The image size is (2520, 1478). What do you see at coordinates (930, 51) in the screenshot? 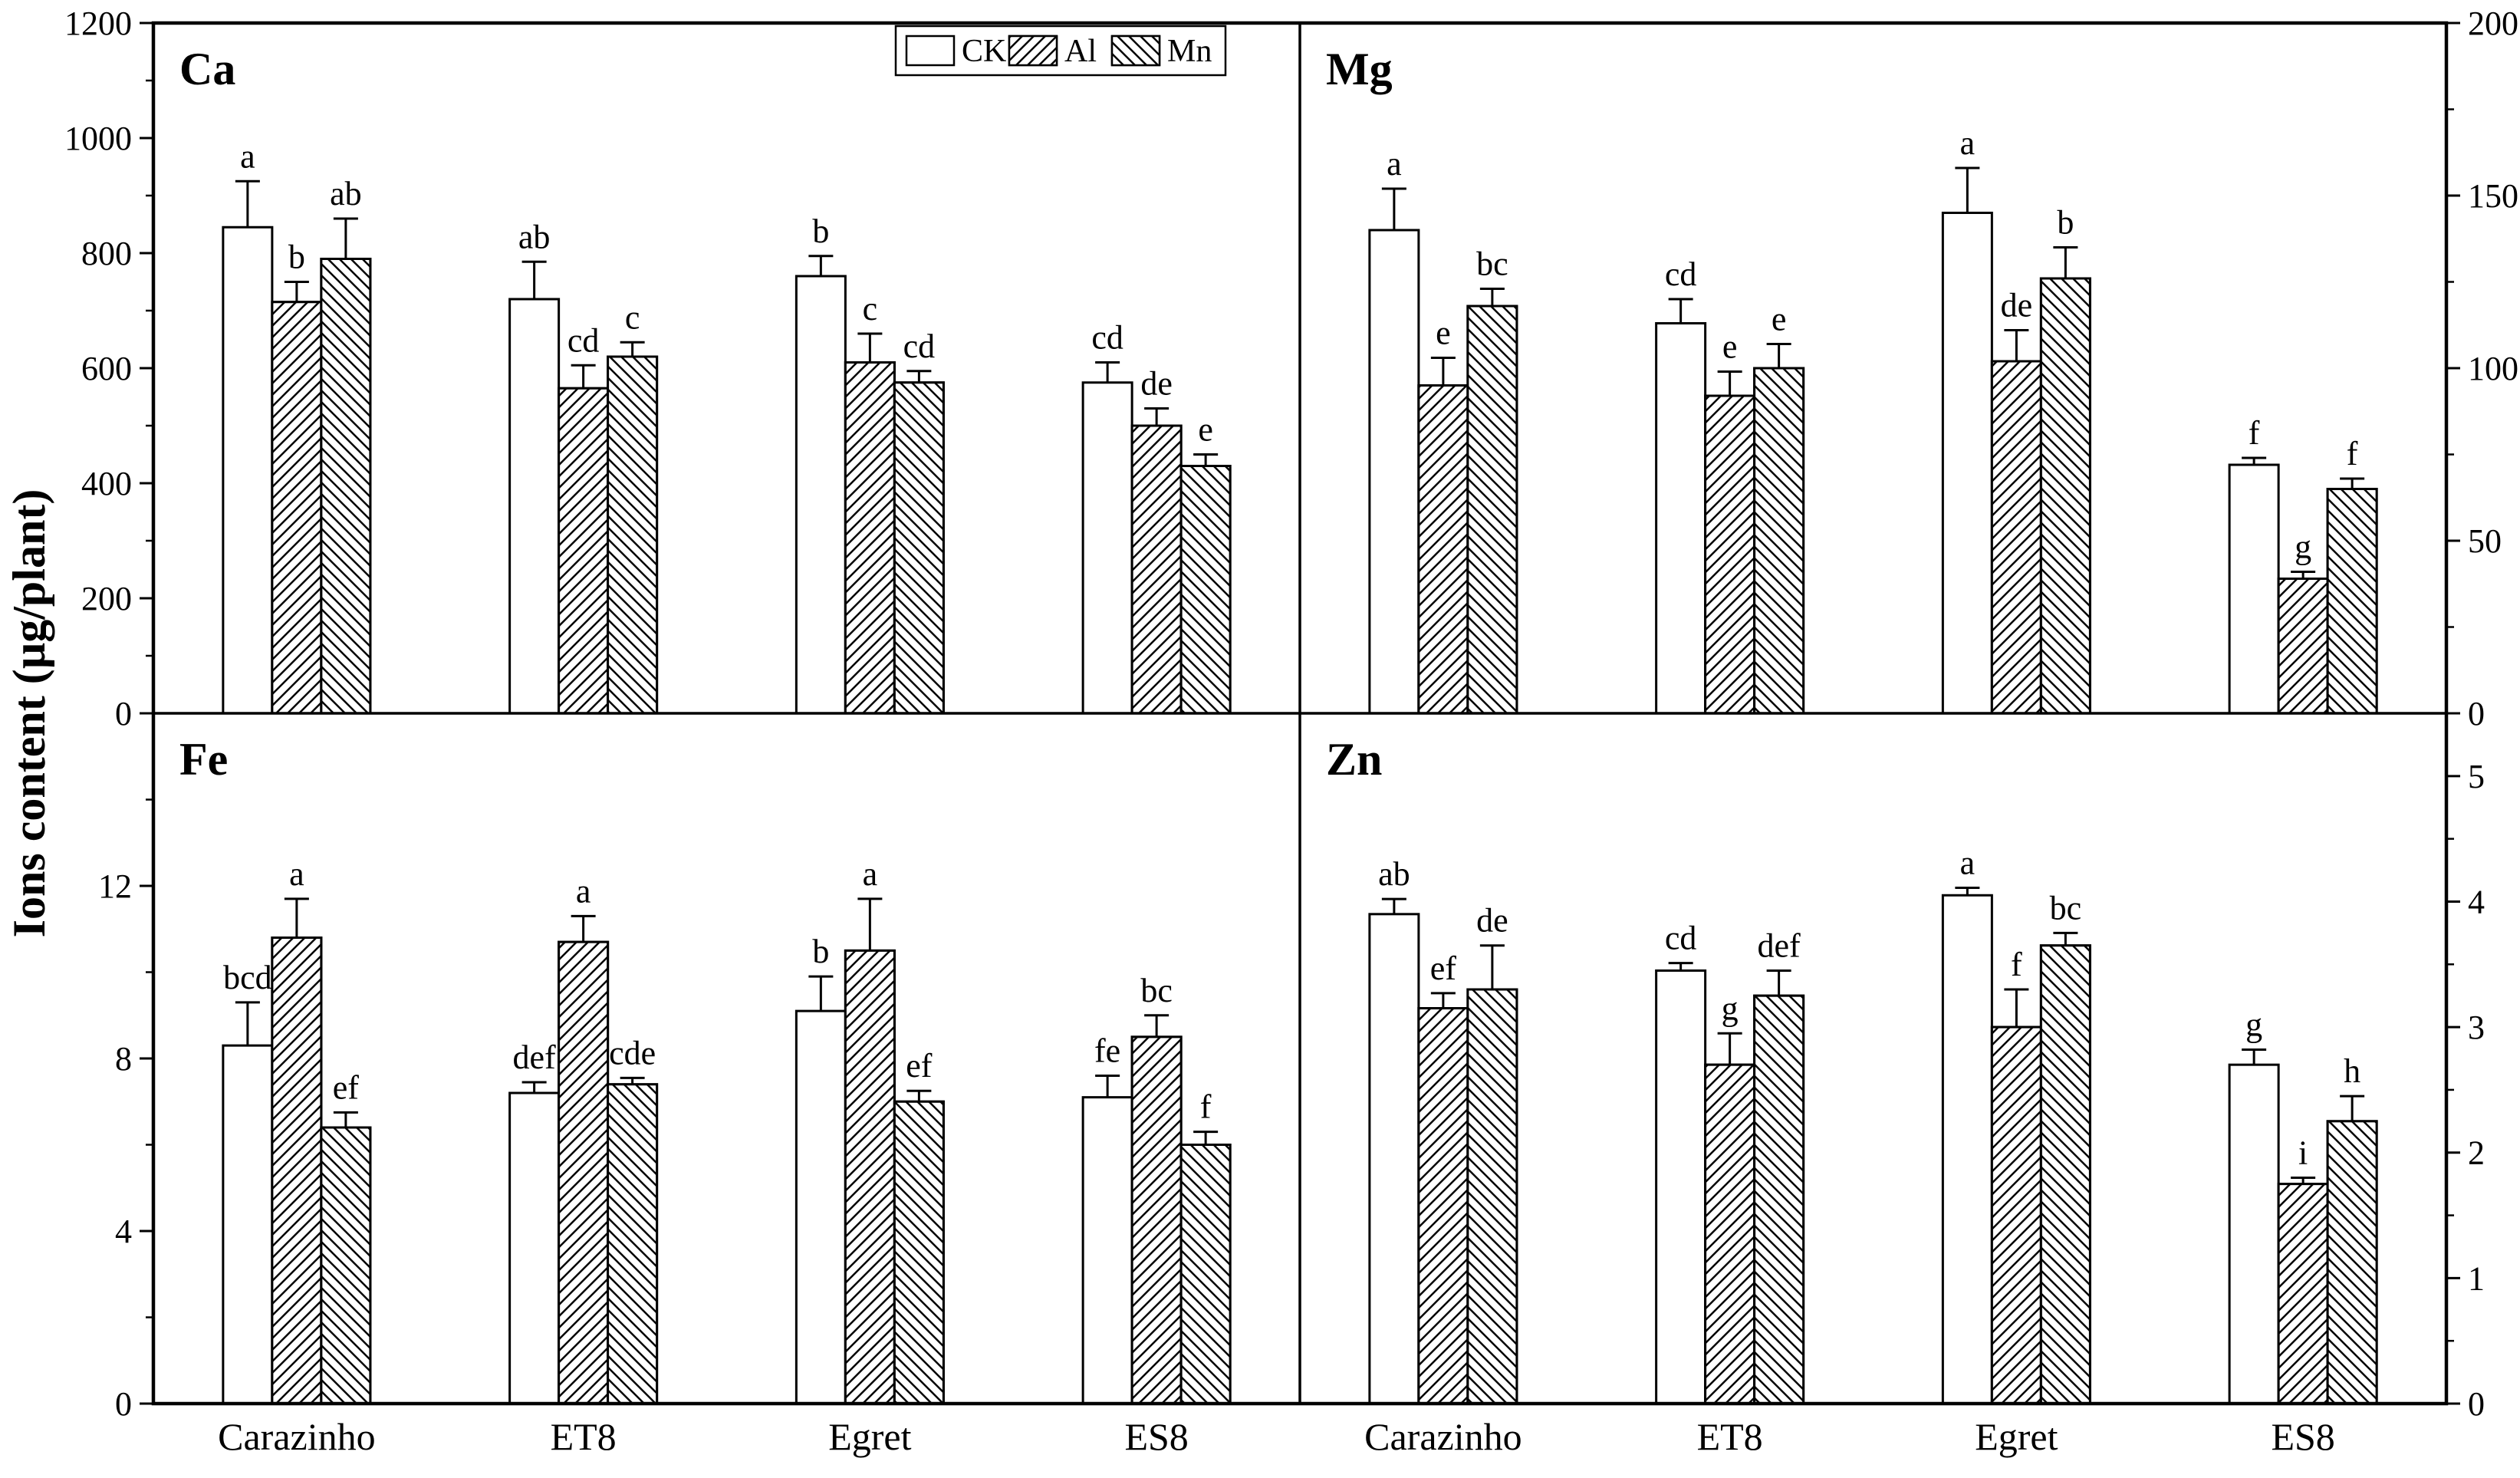
I see `legend-swatch-ck` at bounding box center [930, 51].